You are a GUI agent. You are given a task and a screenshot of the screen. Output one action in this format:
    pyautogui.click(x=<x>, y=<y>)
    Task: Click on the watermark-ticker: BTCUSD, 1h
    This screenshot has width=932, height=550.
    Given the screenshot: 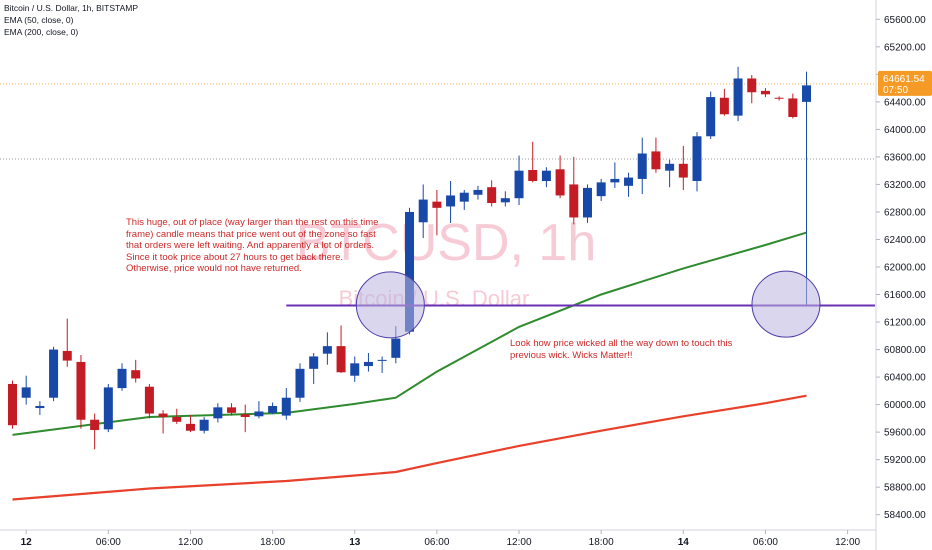 What is the action you would take?
    pyautogui.click(x=446, y=243)
    